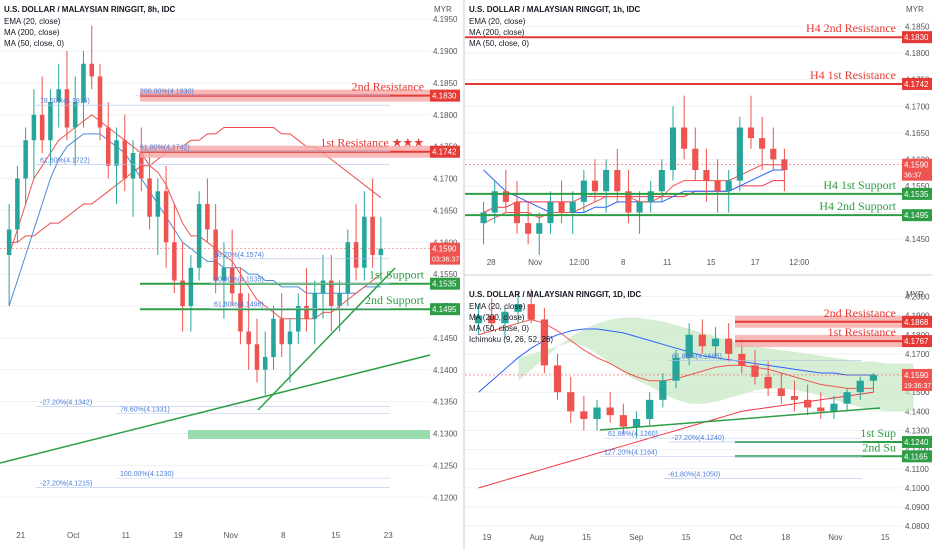 This screenshot has height=550, width=932. What do you see at coordinates (486, 537) in the screenshot?
I see `time-tick-label: 19` at bounding box center [486, 537].